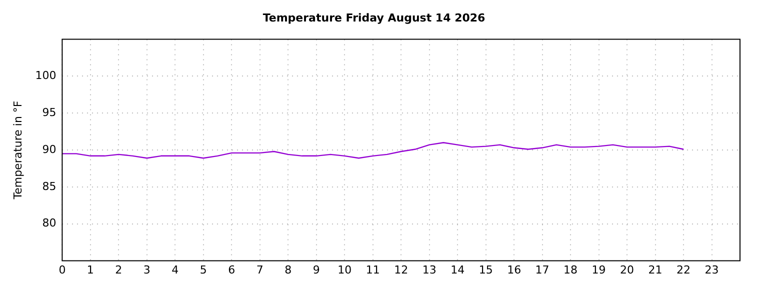 Image resolution: width=768 pixels, height=288 pixels. Describe the element at coordinates (49, 149) in the screenshot. I see `y-tick-label: 90` at that location.